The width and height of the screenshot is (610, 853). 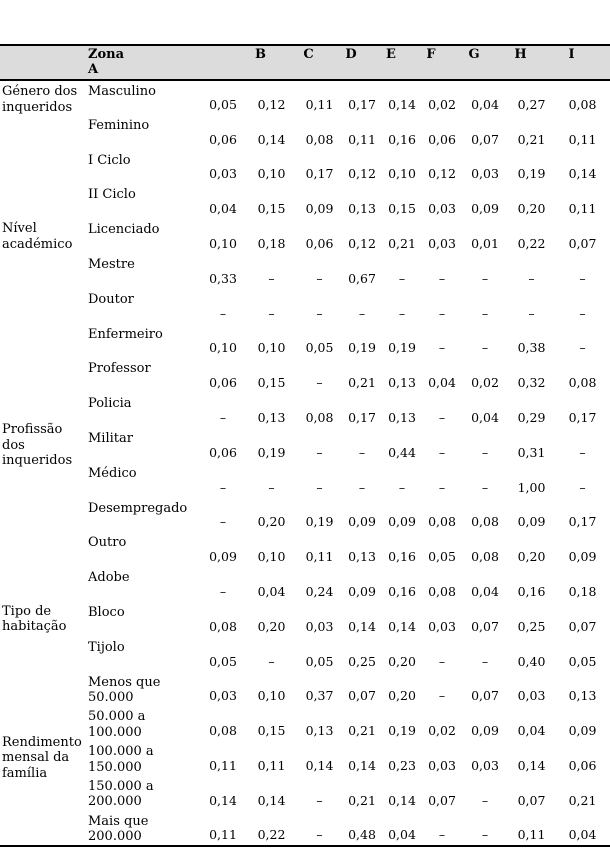 What do you see at coordinates (362, 626) in the screenshot?
I see `value-cell-d: 0,14` at bounding box center [362, 626].